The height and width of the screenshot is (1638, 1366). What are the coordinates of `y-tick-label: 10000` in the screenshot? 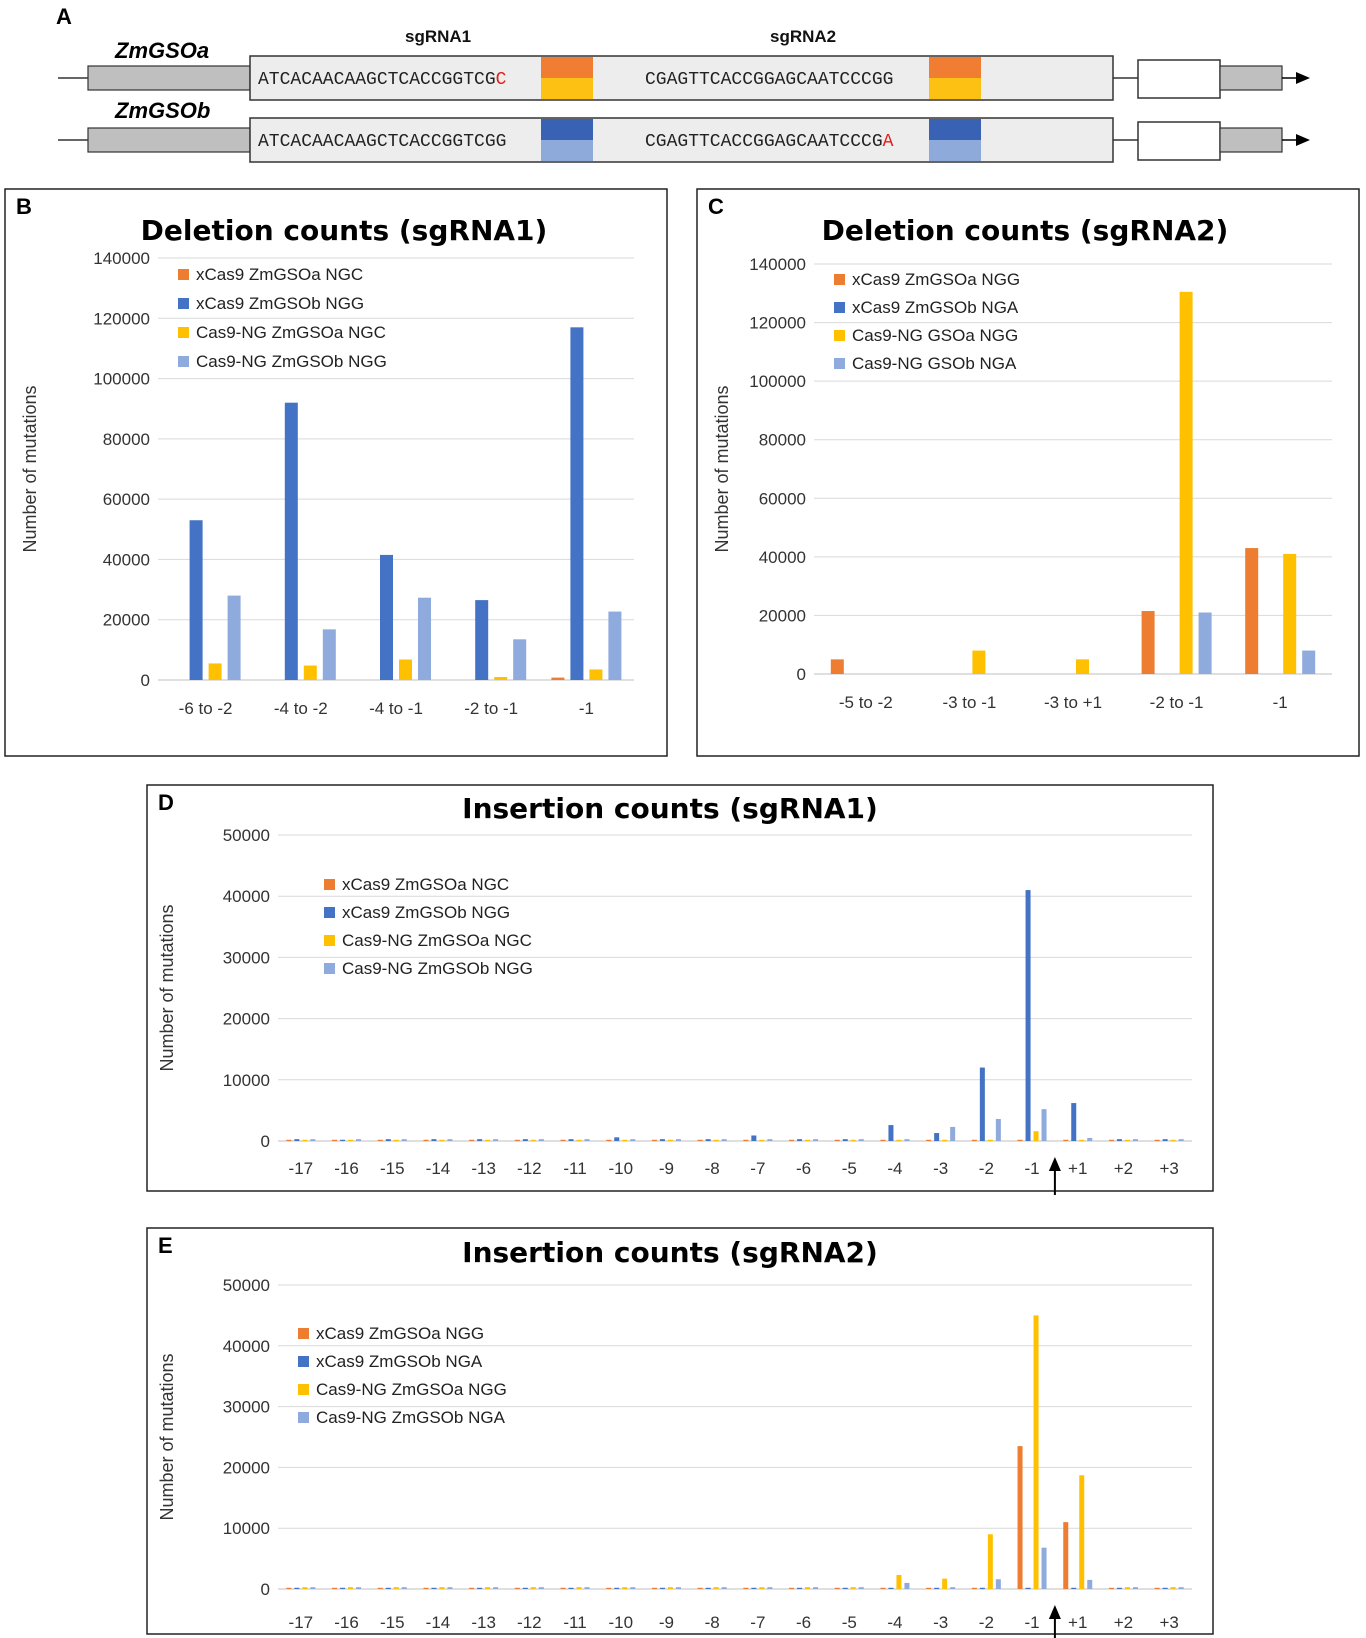 It's located at (246, 1080).